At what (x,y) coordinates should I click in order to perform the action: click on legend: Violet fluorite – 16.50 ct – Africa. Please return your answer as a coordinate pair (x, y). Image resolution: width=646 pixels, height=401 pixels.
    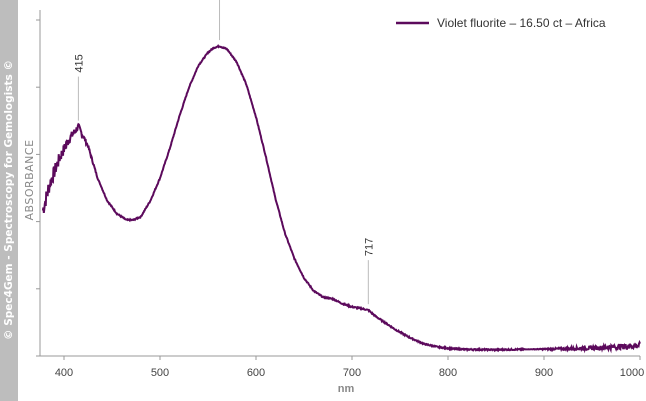
    Looking at the image, I should click on (501, 23).